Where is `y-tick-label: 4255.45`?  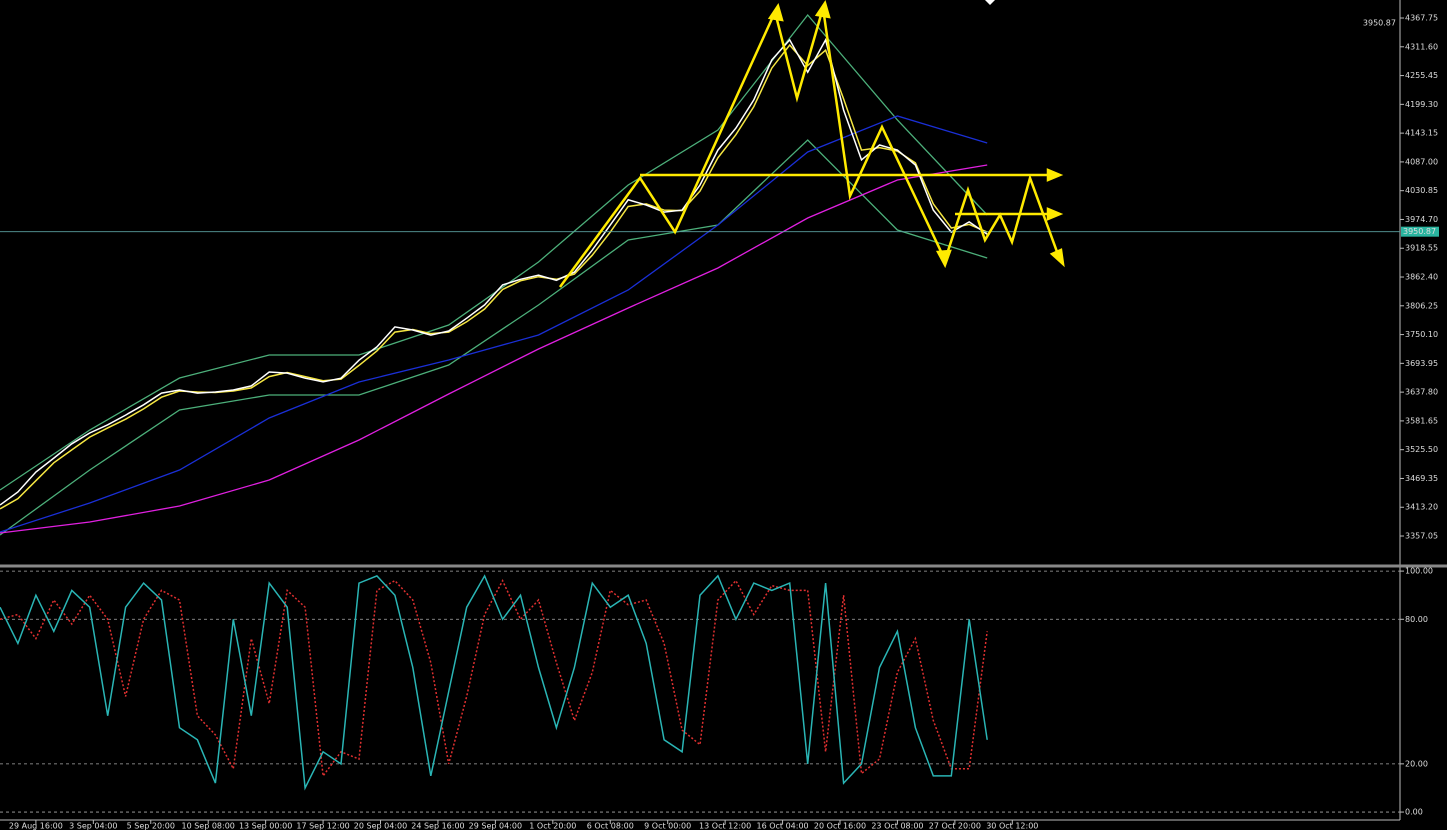 y-tick-label: 4255.45 is located at coordinates (1421, 75).